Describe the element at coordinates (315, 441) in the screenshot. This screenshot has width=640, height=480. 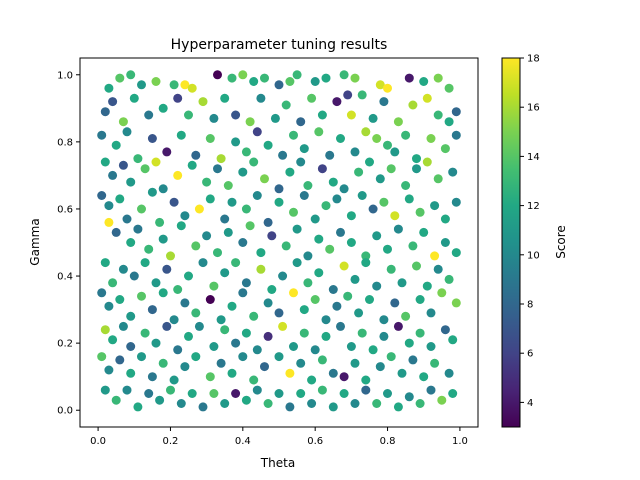
I see `x-tick-label: 0.6` at that location.